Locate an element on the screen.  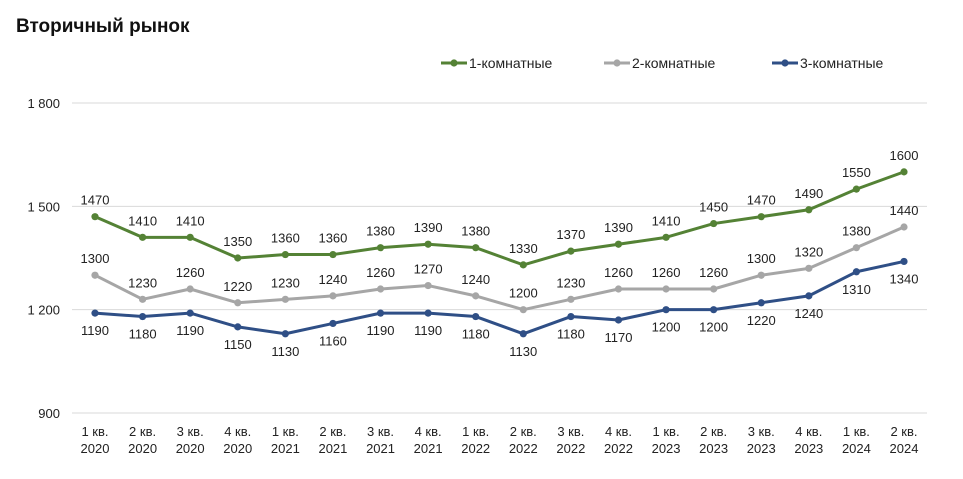
data-label-2: 1380 is located at coordinates (856, 231).